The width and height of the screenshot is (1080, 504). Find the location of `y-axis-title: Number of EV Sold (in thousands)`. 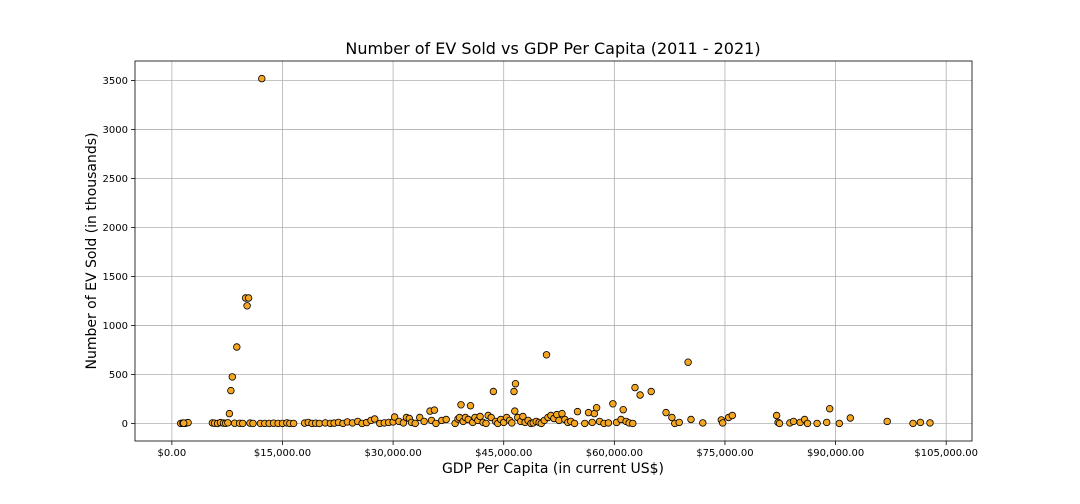

y-axis-title: Number of EV Sold (in thousands) is located at coordinates (92, 250).